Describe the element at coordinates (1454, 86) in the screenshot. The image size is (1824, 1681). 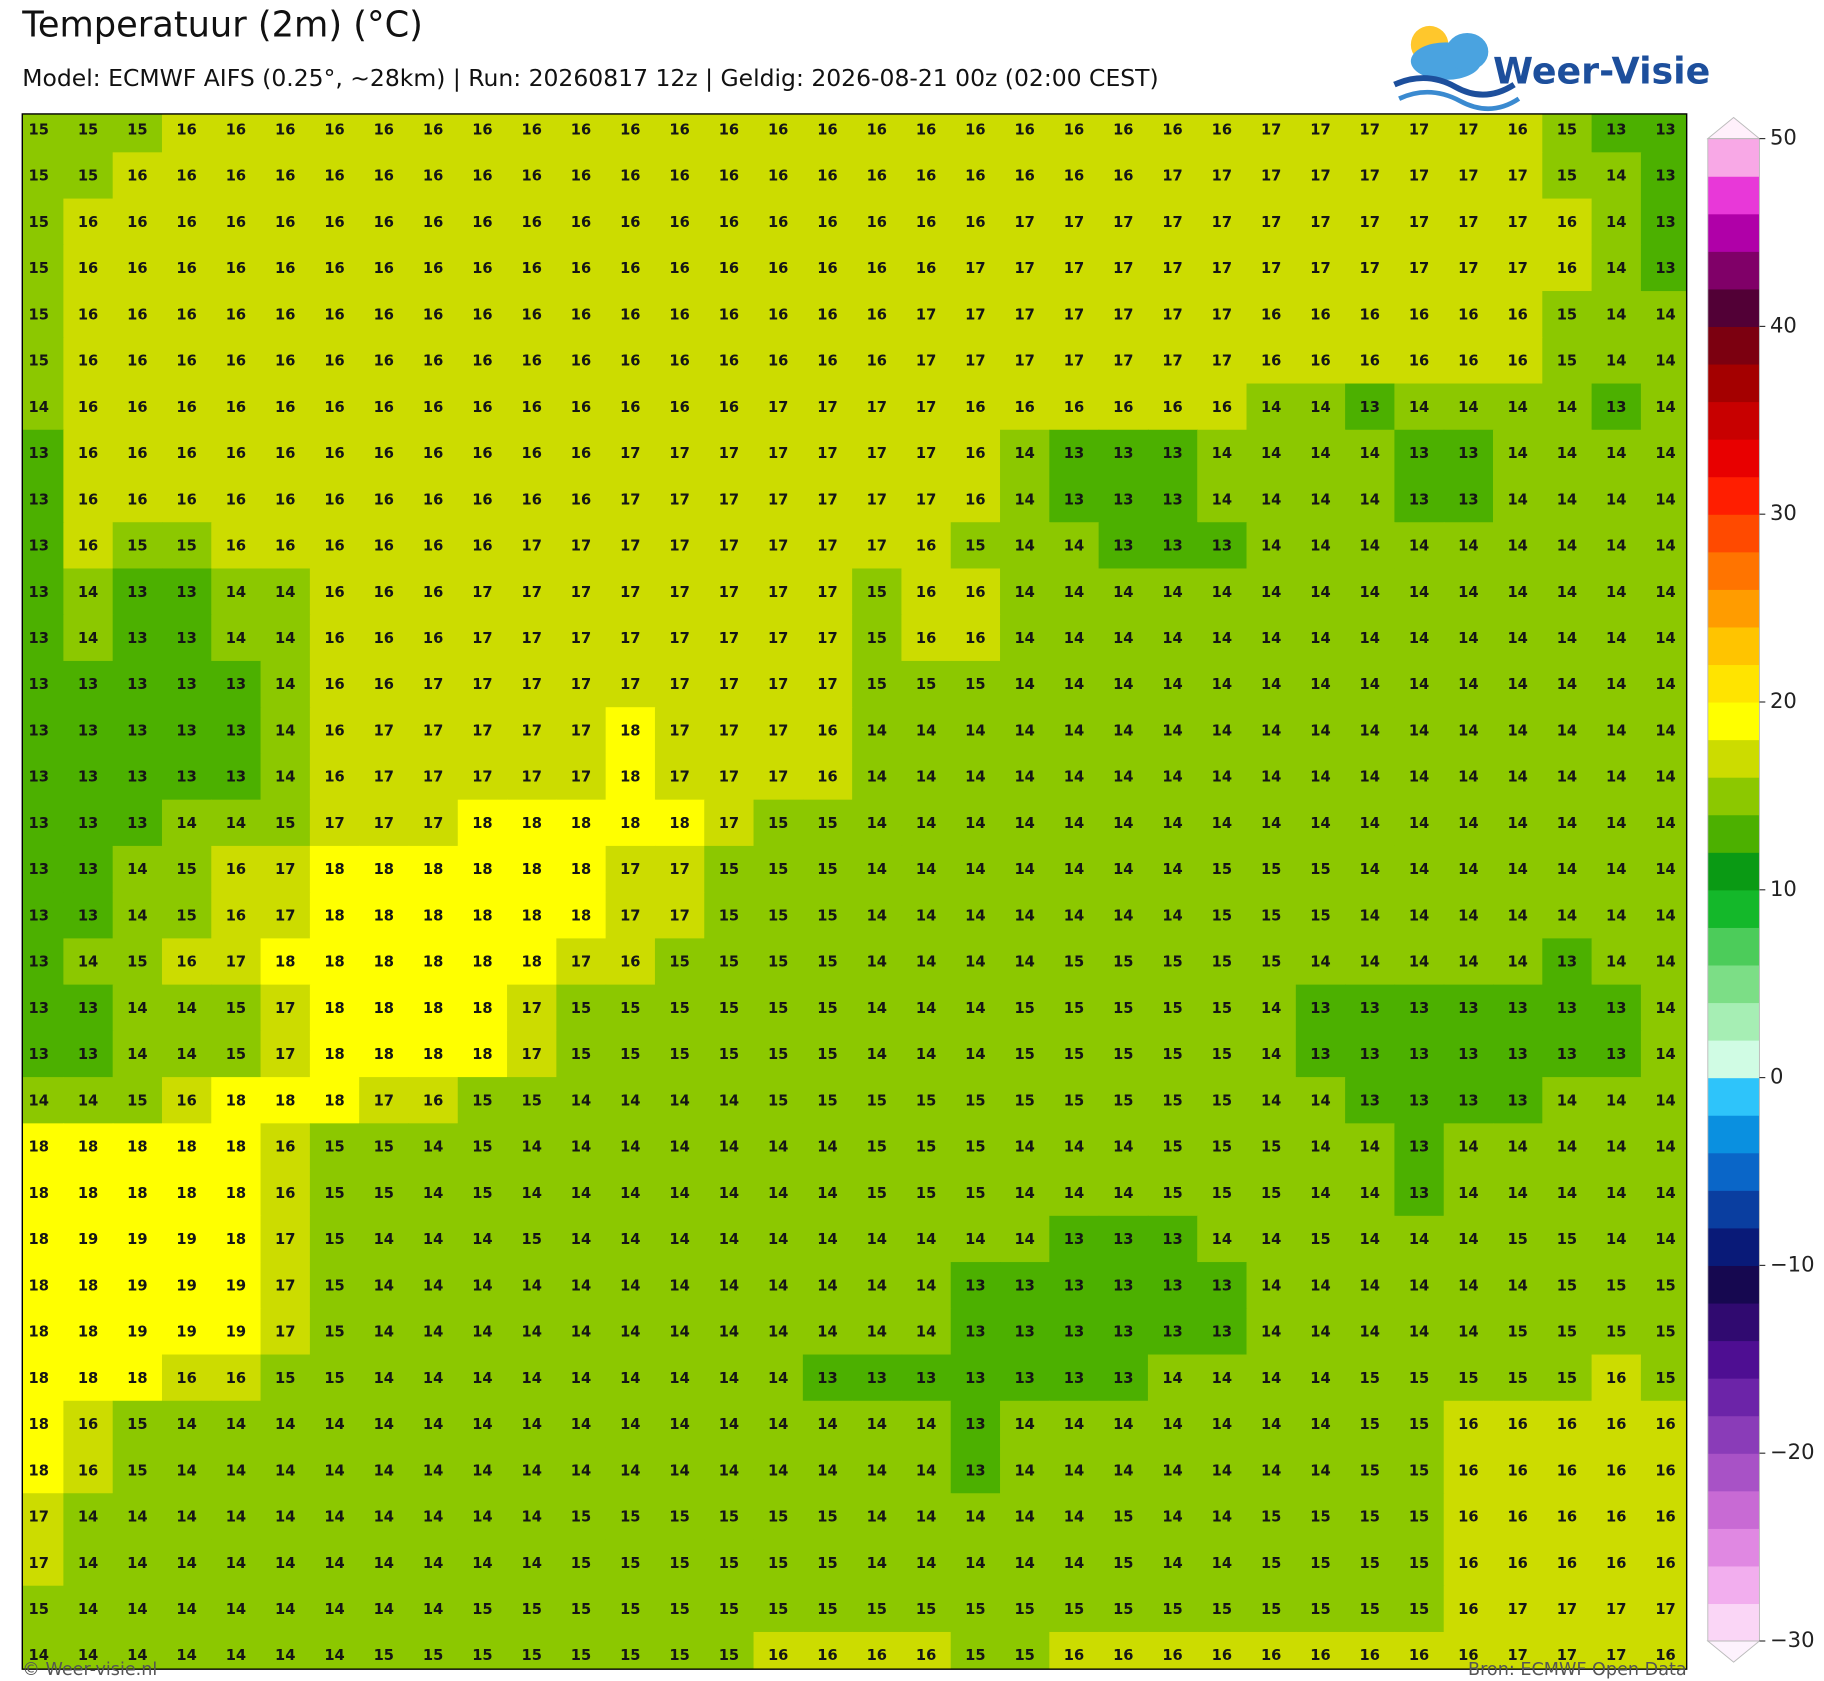
I see `logo-wave` at that location.